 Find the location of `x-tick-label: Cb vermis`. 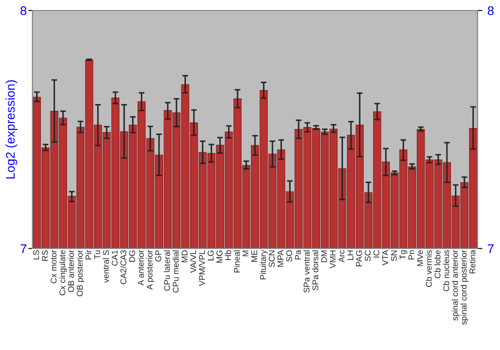

x-tick-label: Cb vermis is located at coordinates (429, 268).